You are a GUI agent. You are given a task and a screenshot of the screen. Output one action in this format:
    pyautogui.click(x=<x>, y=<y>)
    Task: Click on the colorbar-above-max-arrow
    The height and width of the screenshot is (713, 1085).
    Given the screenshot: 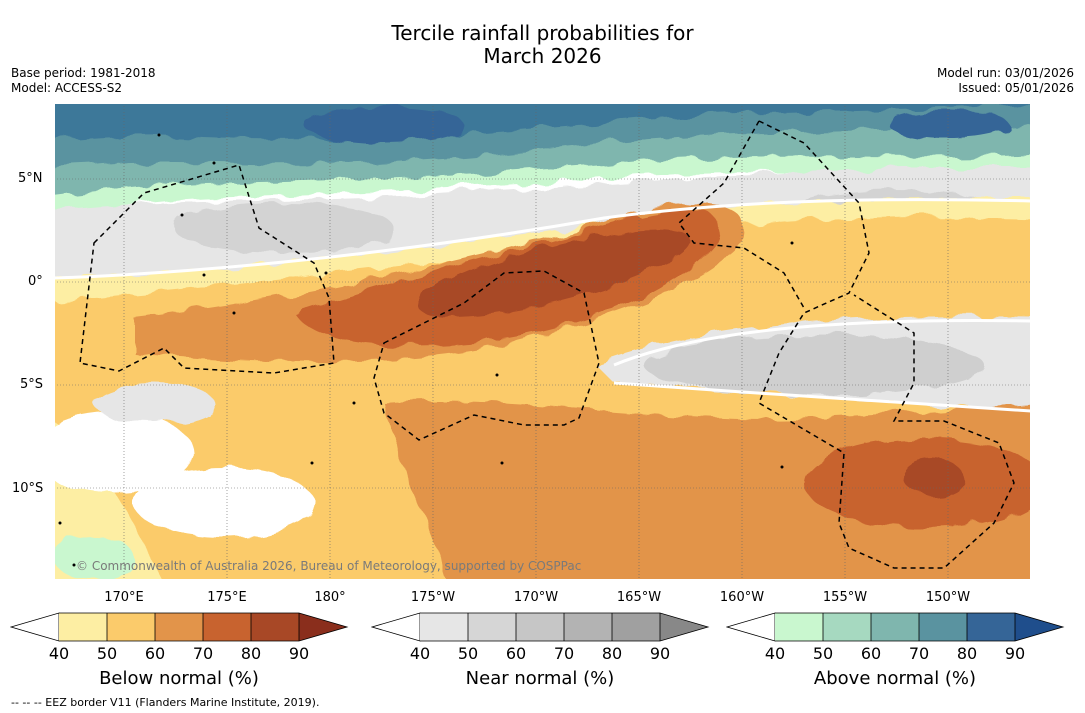 What is the action you would take?
    pyautogui.click(x=1039, y=627)
    